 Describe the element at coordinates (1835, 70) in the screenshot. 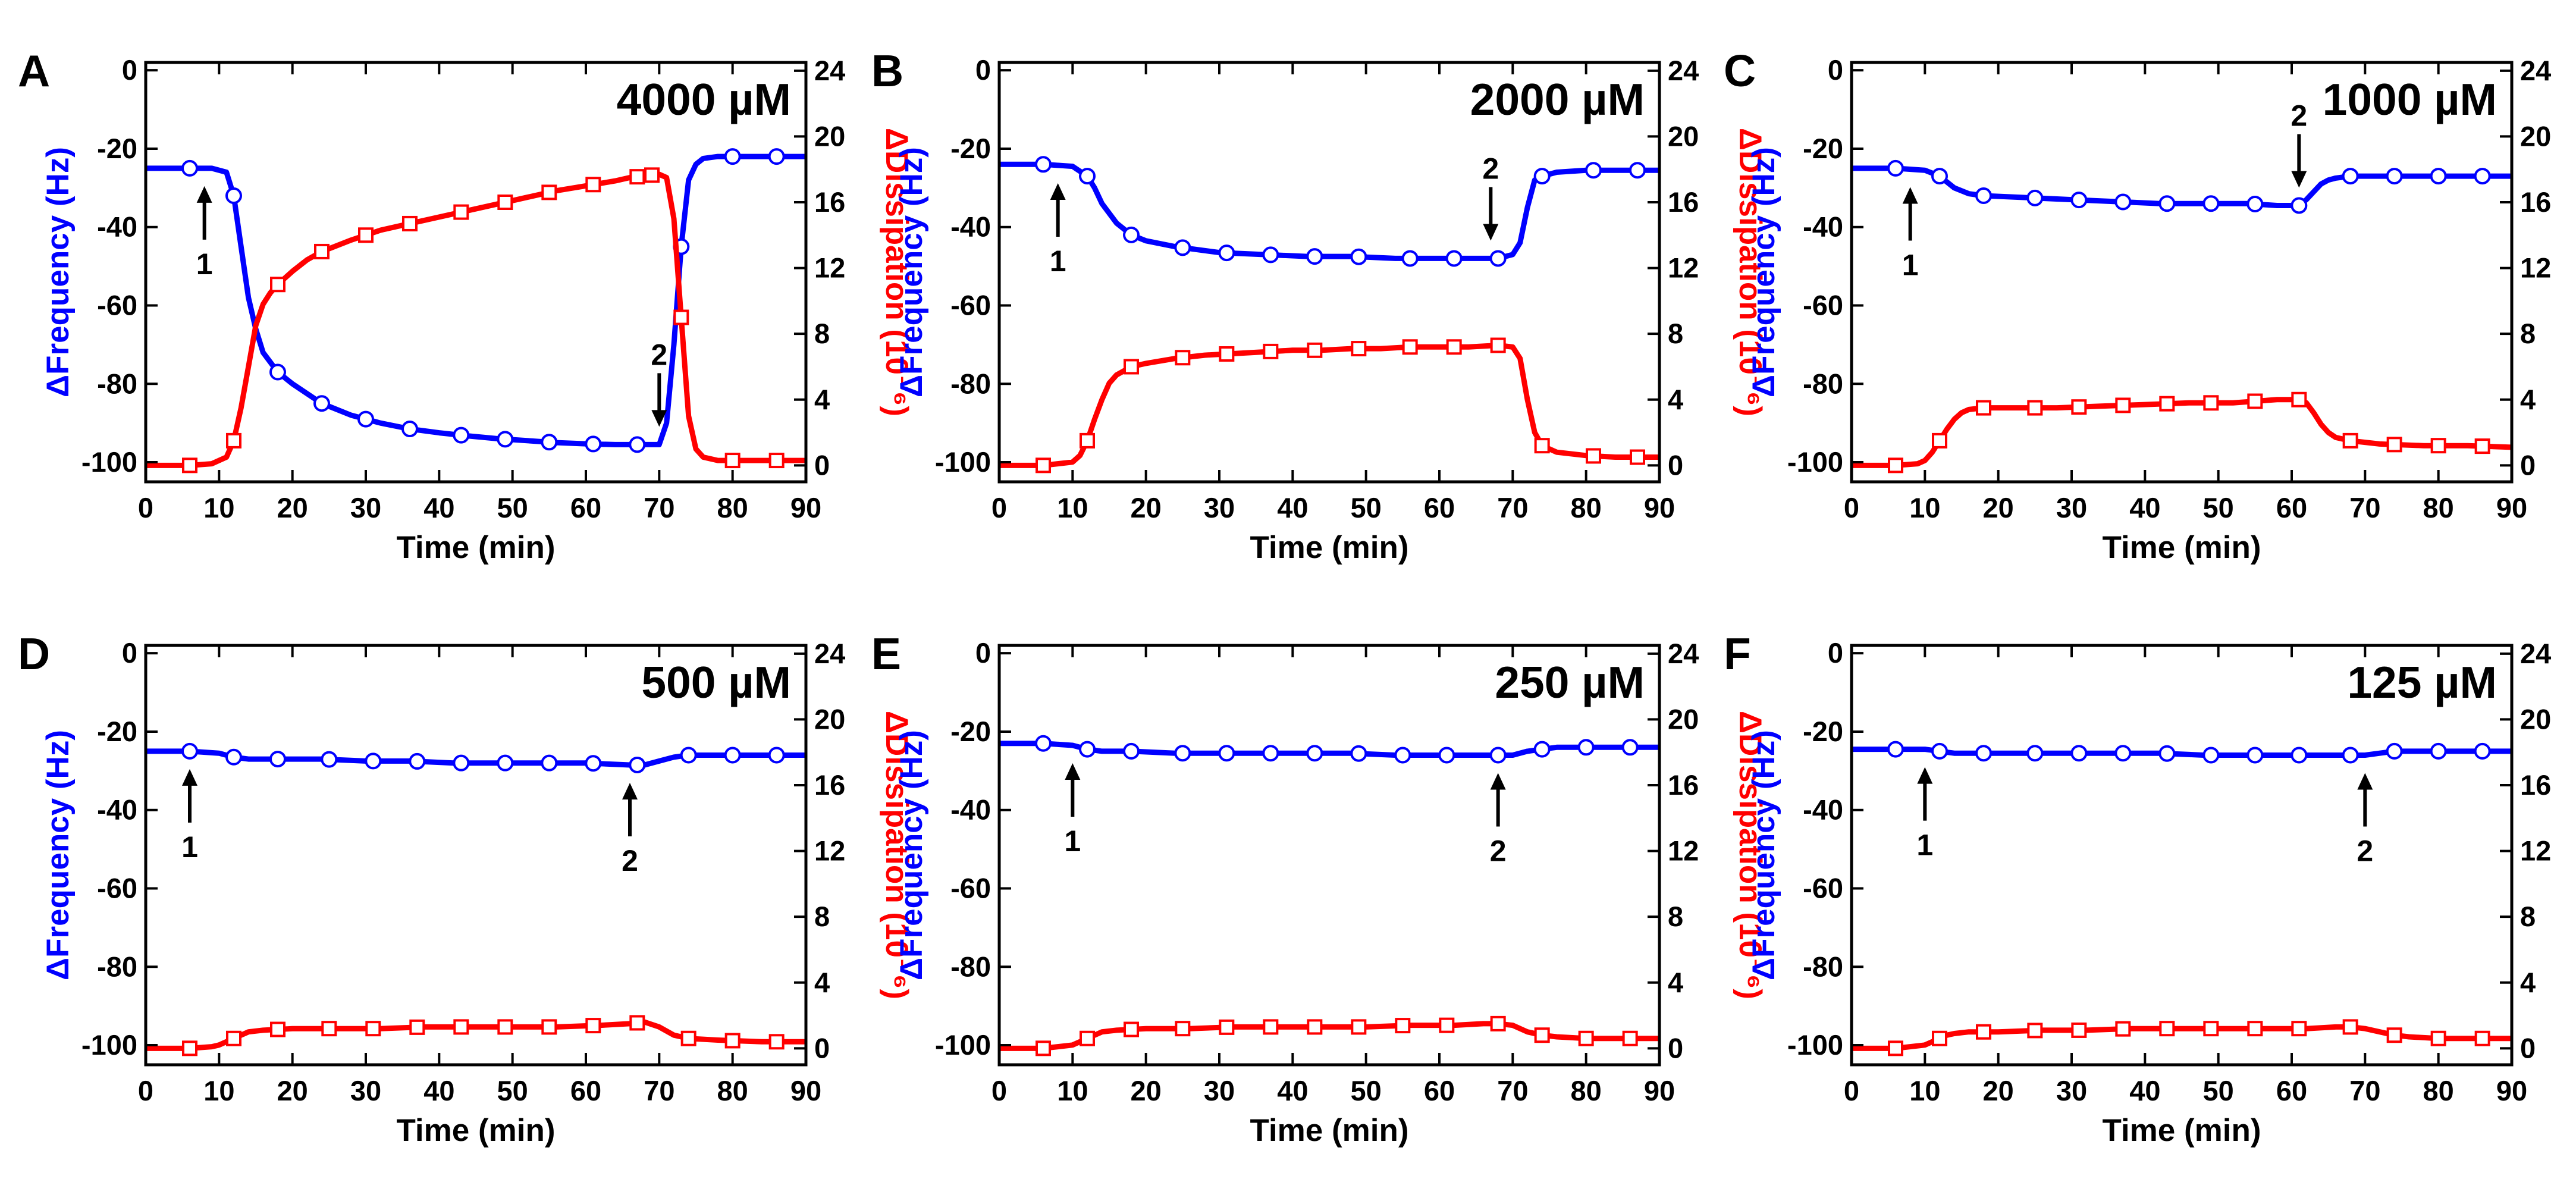

I see `y-tick-label: 0` at that location.